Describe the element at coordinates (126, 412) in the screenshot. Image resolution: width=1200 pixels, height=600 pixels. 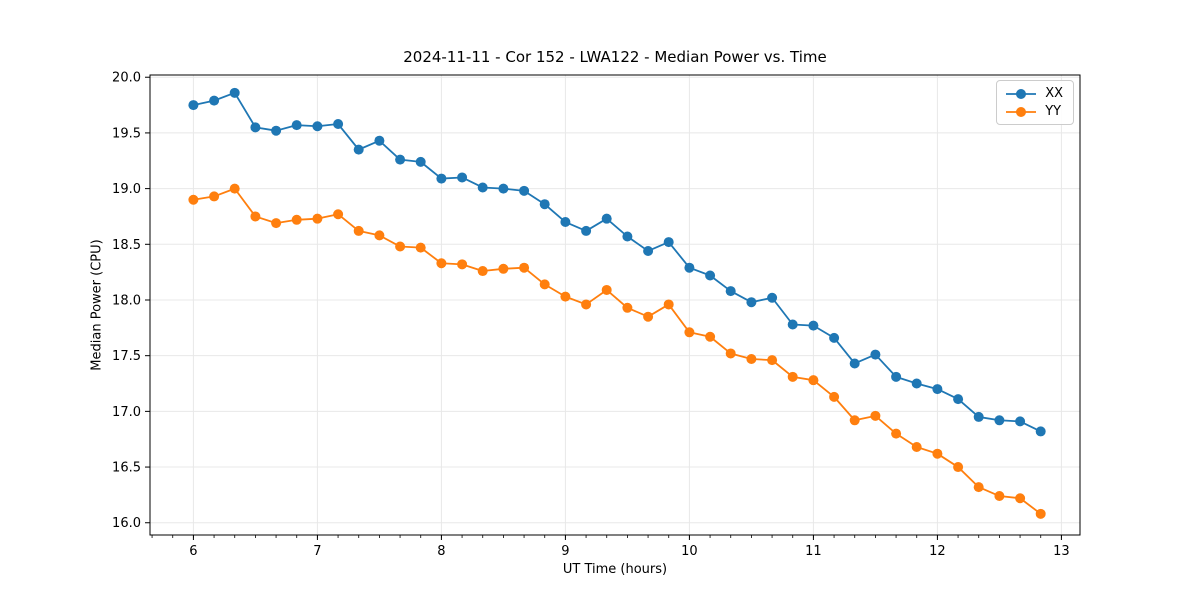
I see `y-tick-label: 17.0` at that location.